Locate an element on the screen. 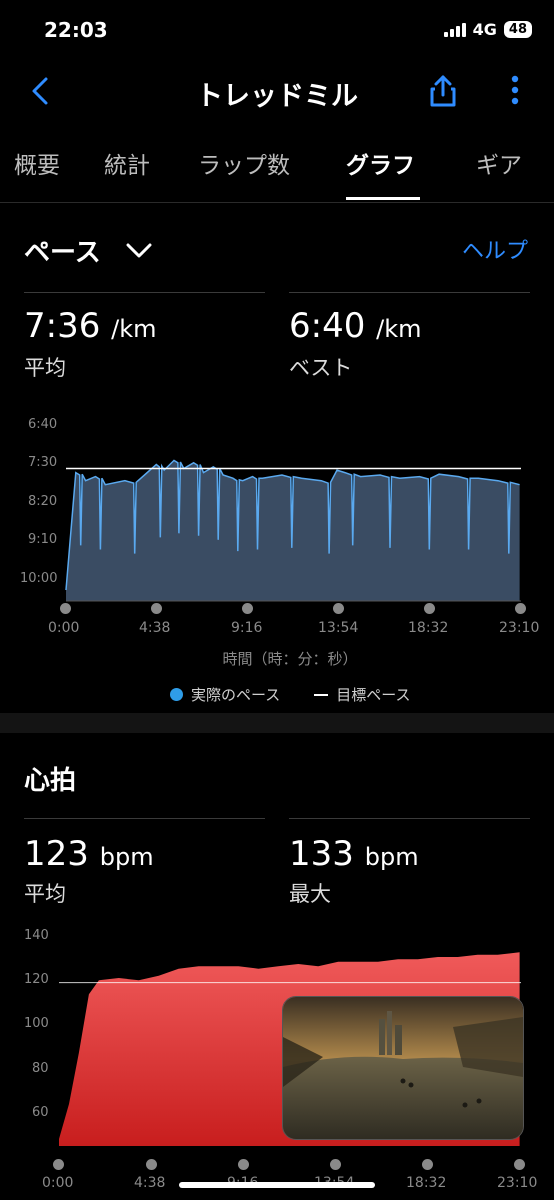 The width and height of the screenshot is (554, 1200). network-type: 4G is located at coordinates (484, 29).